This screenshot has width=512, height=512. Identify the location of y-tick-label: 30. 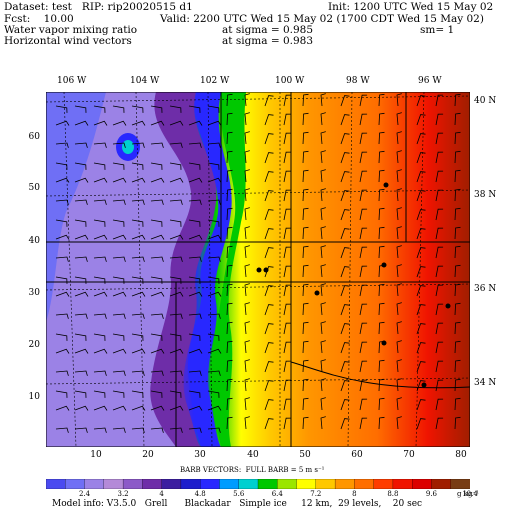
(34, 293).